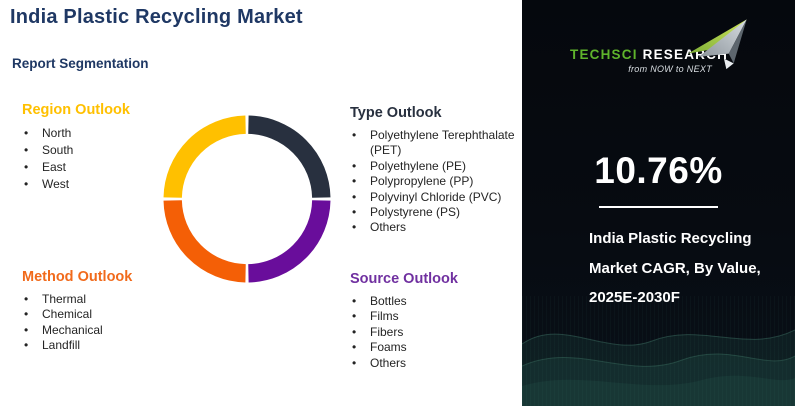 The width and height of the screenshot is (795, 406). I want to click on segmentation-donut-wrap, so click(247, 199).